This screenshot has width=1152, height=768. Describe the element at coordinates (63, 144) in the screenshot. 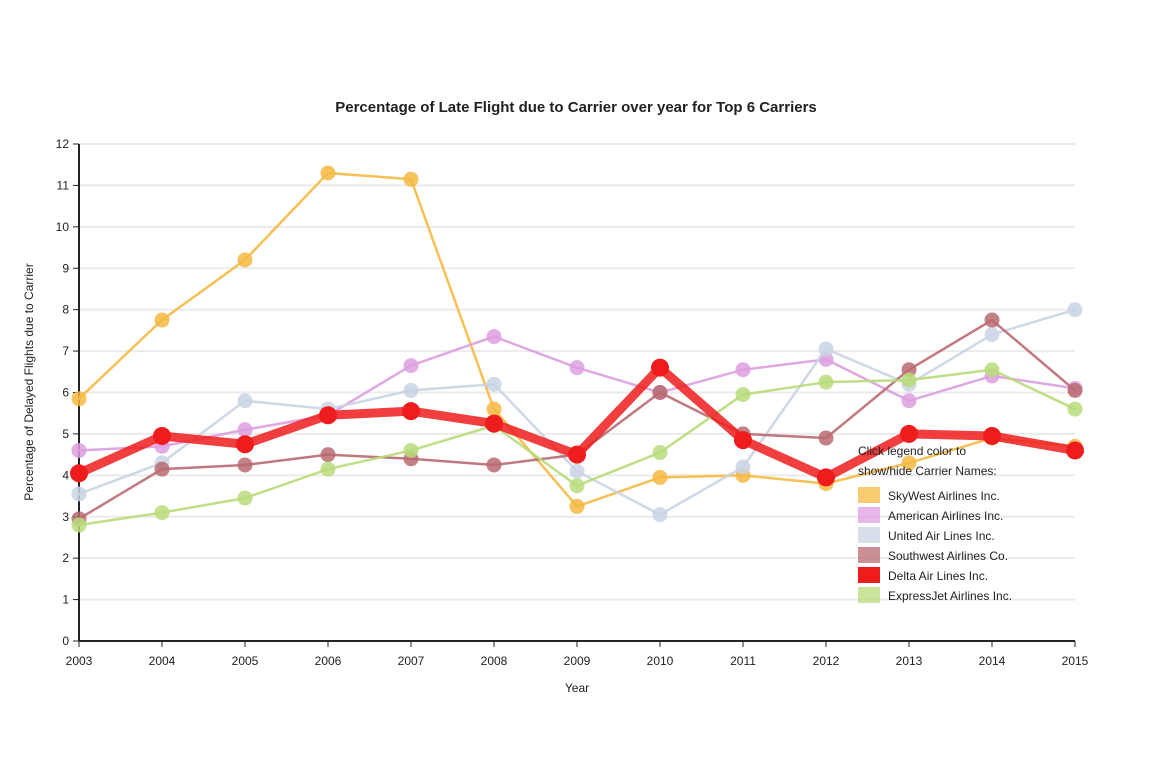

I see `y-tick-label: 12` at that location.